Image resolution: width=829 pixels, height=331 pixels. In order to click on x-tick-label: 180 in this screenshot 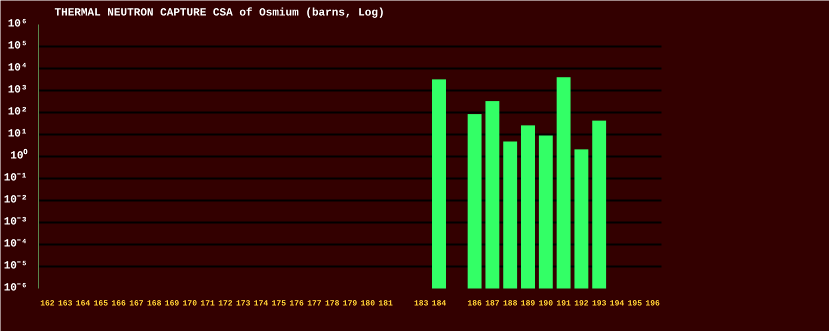, I will do `click(368, 304)`.